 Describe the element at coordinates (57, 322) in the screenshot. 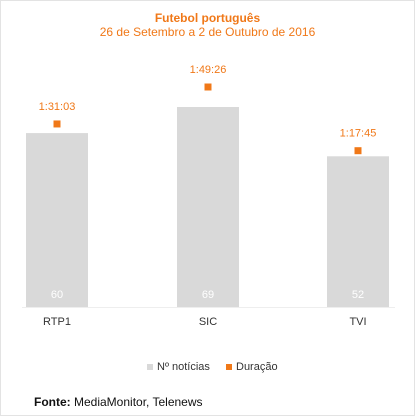

I see `category-label-rtp1: RTP1` at that location.